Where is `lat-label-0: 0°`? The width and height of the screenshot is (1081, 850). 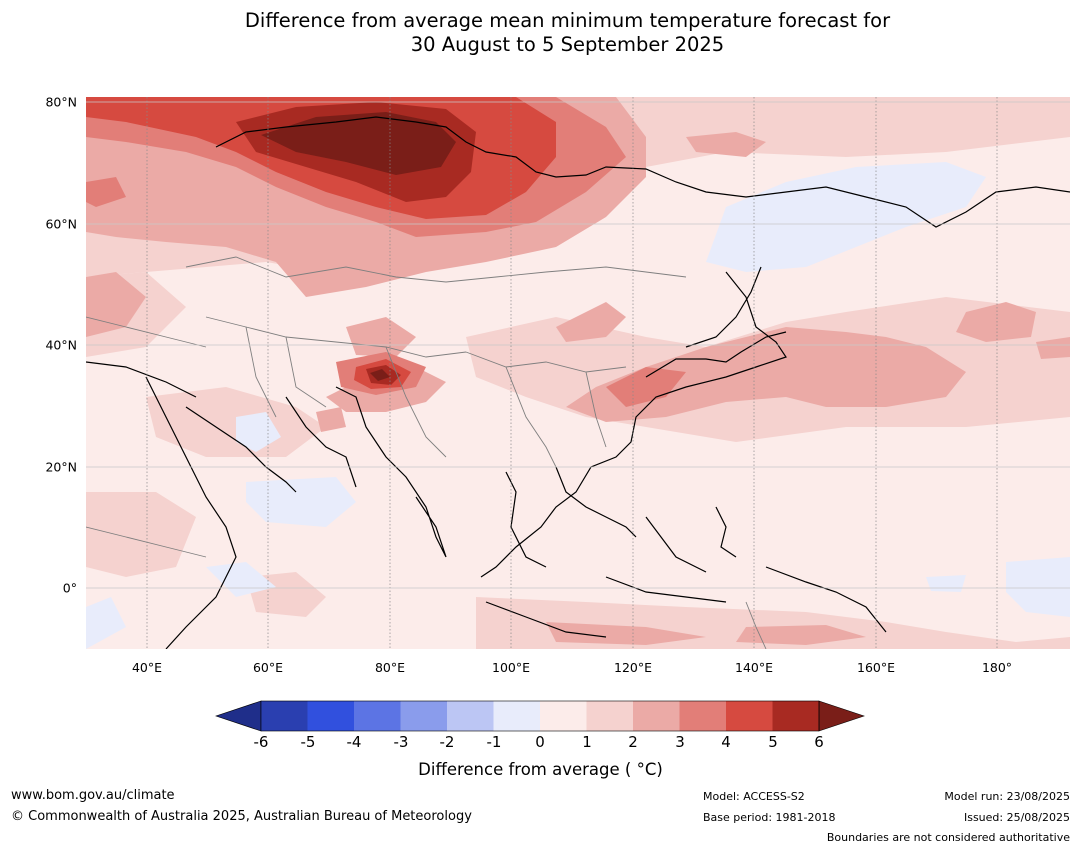
lat-label-0: 0° is located at coordinates (69, 588).